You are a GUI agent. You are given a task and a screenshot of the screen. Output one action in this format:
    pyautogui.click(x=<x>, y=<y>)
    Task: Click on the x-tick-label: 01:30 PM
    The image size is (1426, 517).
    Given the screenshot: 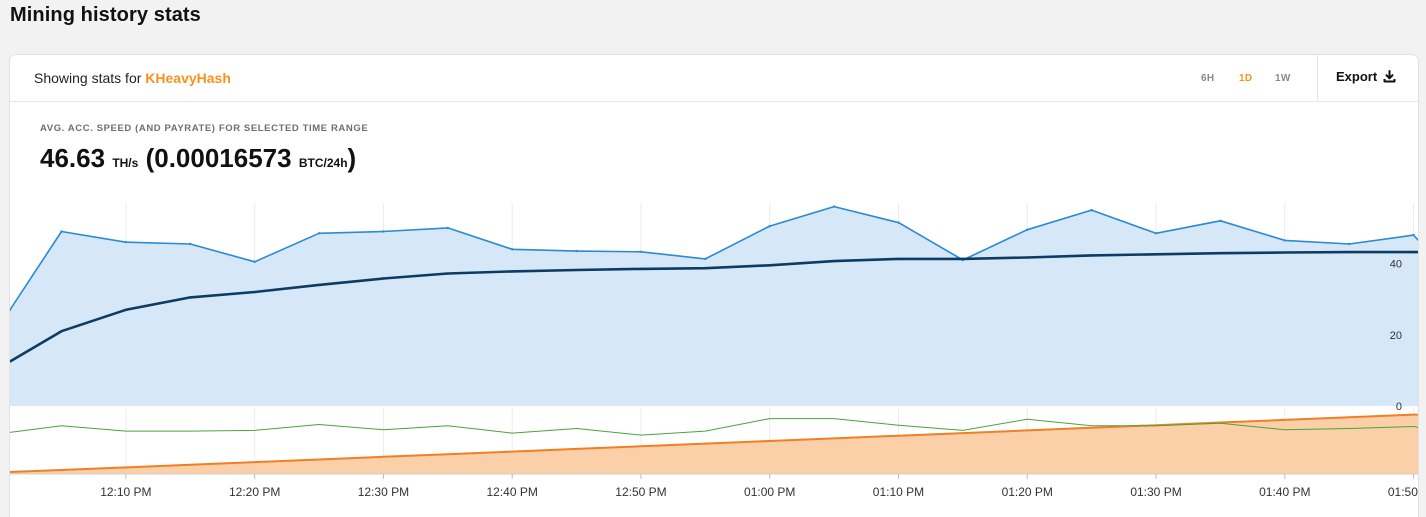 What is the action you would take?
    pyautogui.click(x=1155, y=492)
    